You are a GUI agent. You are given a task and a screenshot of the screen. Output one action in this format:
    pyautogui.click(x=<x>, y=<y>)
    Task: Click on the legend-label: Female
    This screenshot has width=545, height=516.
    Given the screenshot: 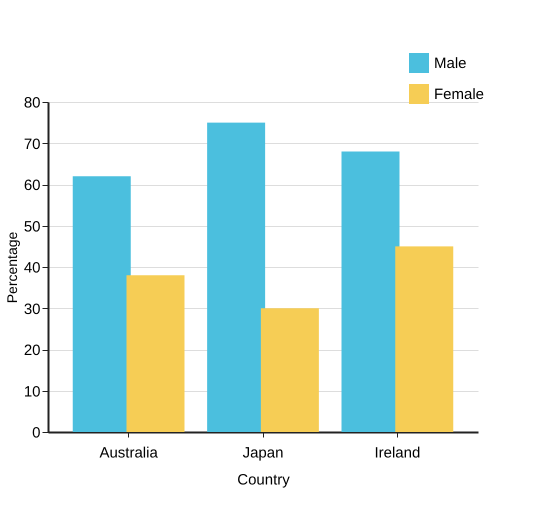 What is the action you would take?
    pyautogui.click(x=459, y=94)
    